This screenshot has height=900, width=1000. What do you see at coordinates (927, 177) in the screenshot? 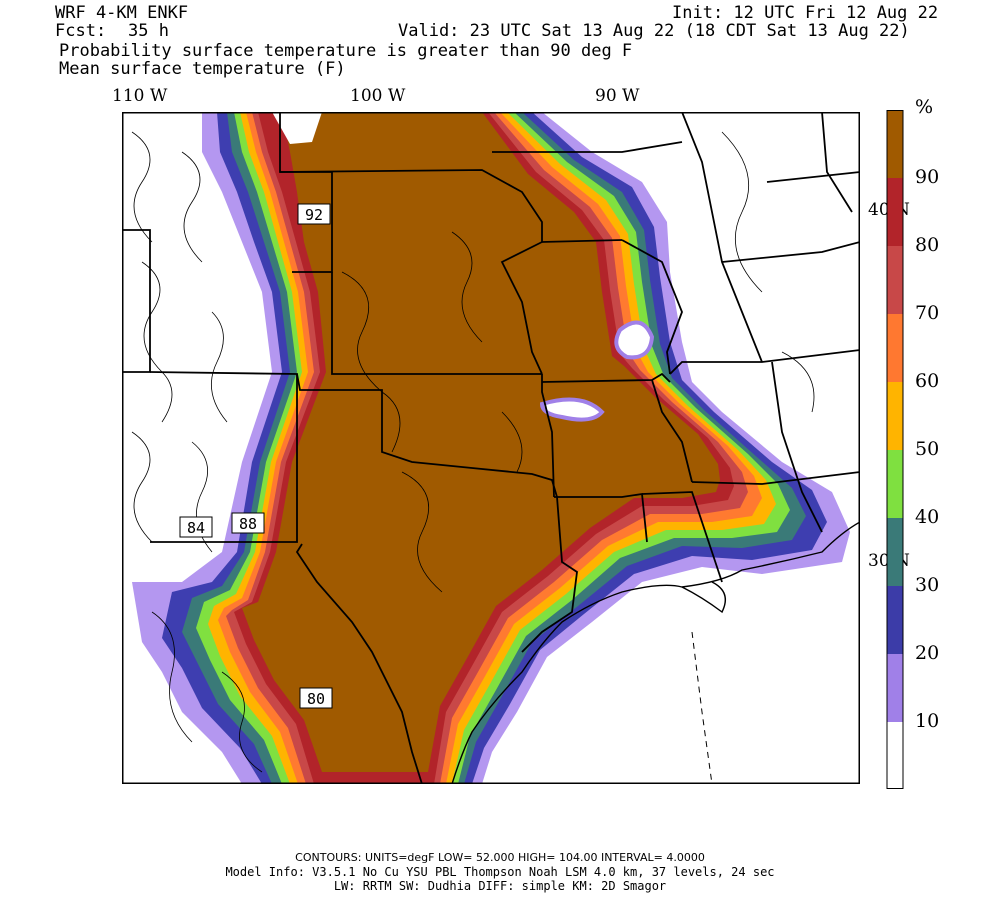
I see `colorbar-label-90: 90` at bounding box center [927, 177].